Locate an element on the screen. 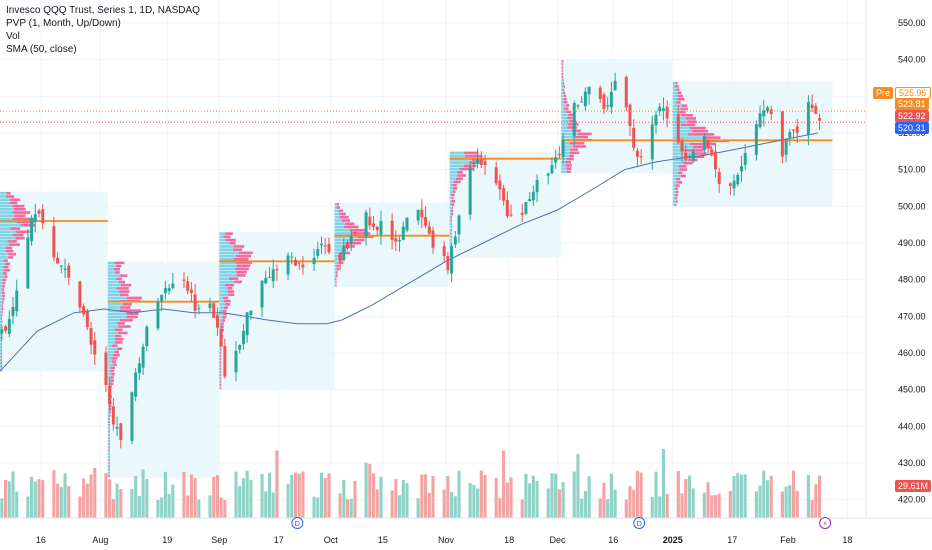  legend-pvp: PVP (1, Month, Up/Down) is located at coordinates (63, 23).